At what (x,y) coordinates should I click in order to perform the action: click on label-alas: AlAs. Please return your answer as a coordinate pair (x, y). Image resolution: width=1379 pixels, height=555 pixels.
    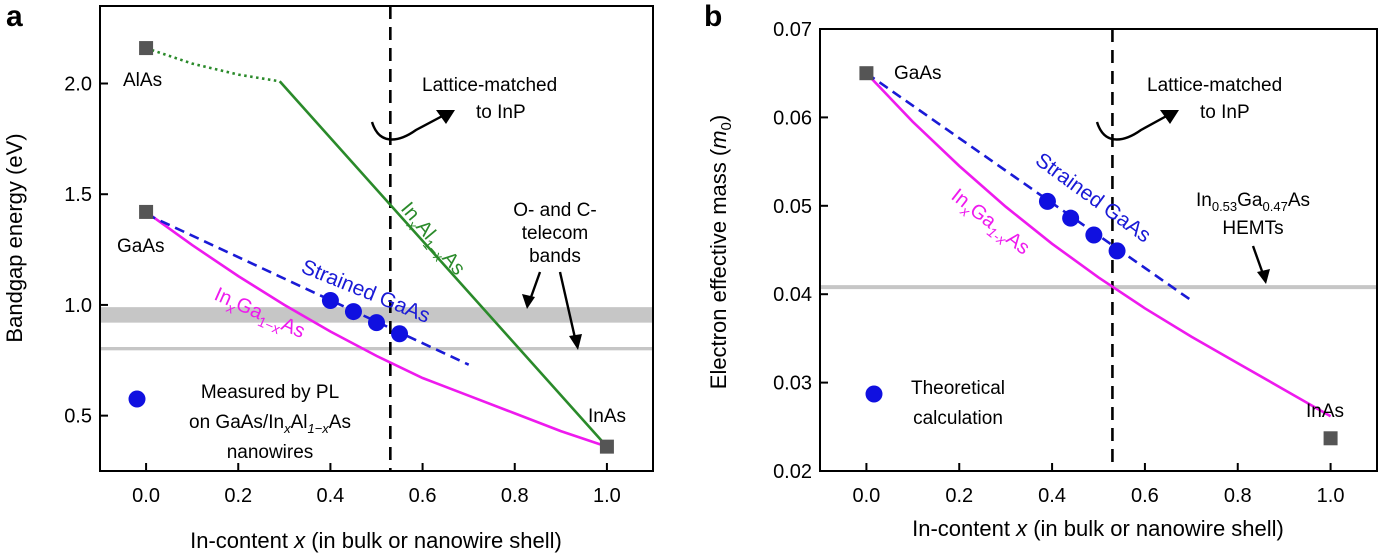
    Looking at the image, I should click on (142, 80).